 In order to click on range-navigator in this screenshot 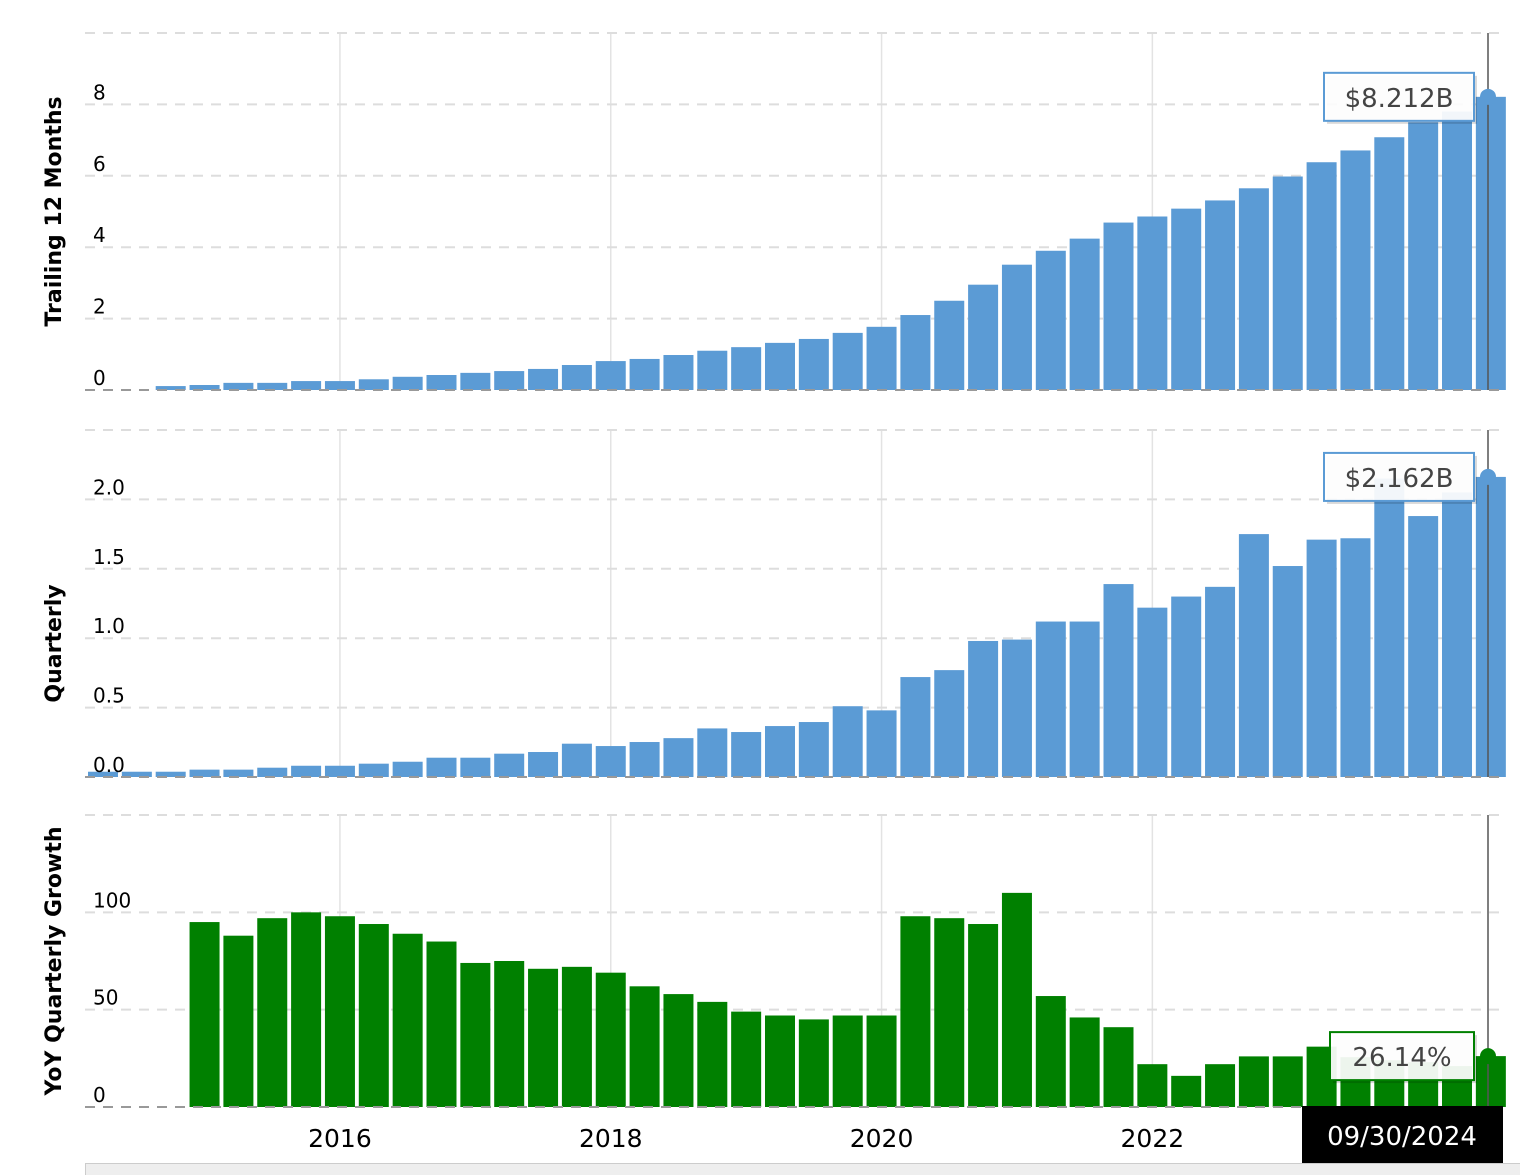, I will do `click(802, 1169)`.